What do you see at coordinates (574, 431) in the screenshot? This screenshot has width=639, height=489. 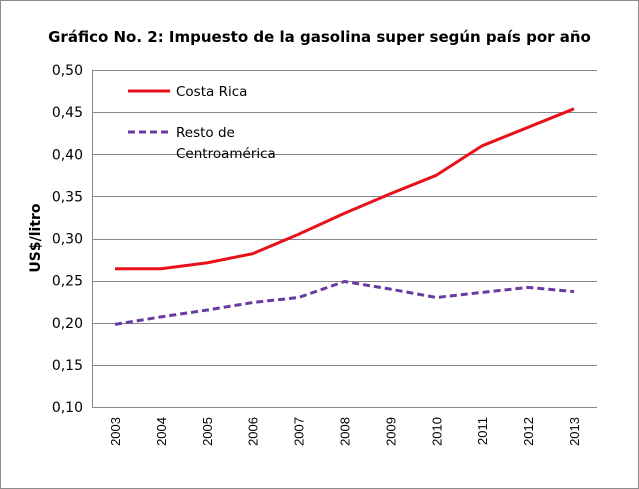 I see `x-tick-label: 2013` at bounding box center [574, 431].